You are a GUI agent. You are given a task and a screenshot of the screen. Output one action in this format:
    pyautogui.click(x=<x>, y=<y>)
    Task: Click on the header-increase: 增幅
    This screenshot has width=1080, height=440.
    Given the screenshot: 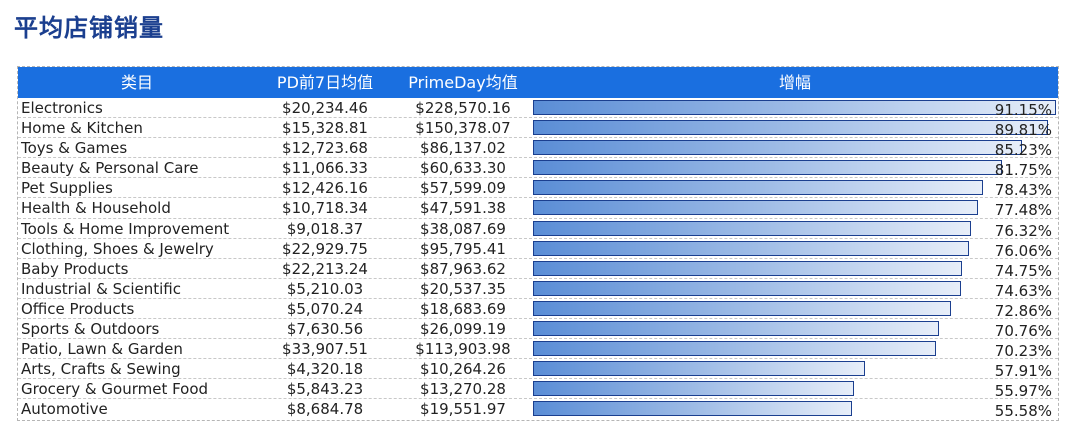 What is the action you would take?
    pyautogui.click(x=794, y=82)
    